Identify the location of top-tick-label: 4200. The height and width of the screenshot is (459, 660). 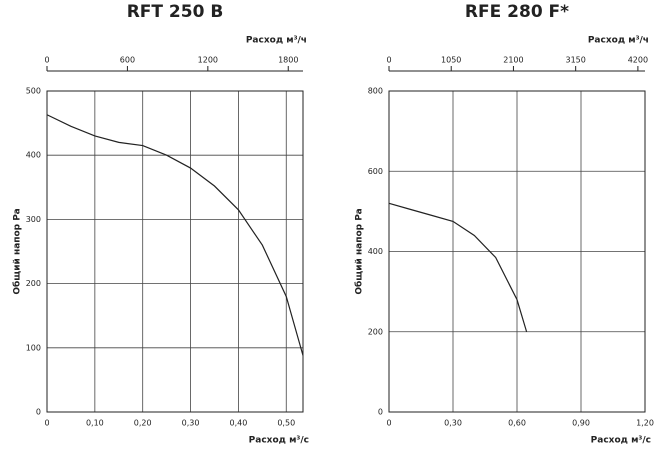
(638, 60).